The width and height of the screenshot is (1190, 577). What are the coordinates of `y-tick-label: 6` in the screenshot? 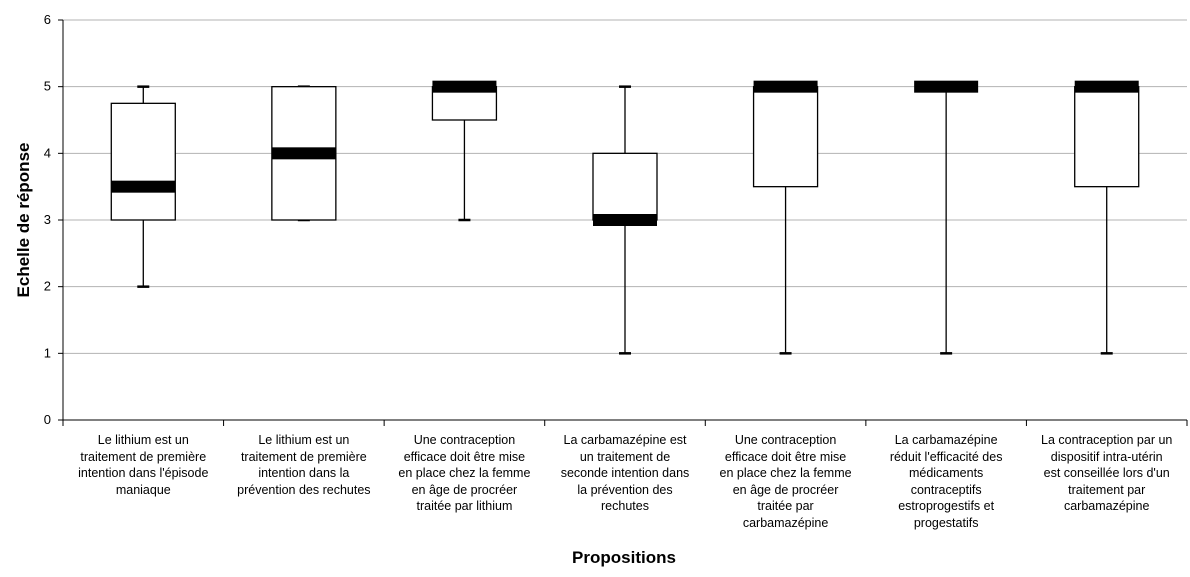 It's located at (47, 19).